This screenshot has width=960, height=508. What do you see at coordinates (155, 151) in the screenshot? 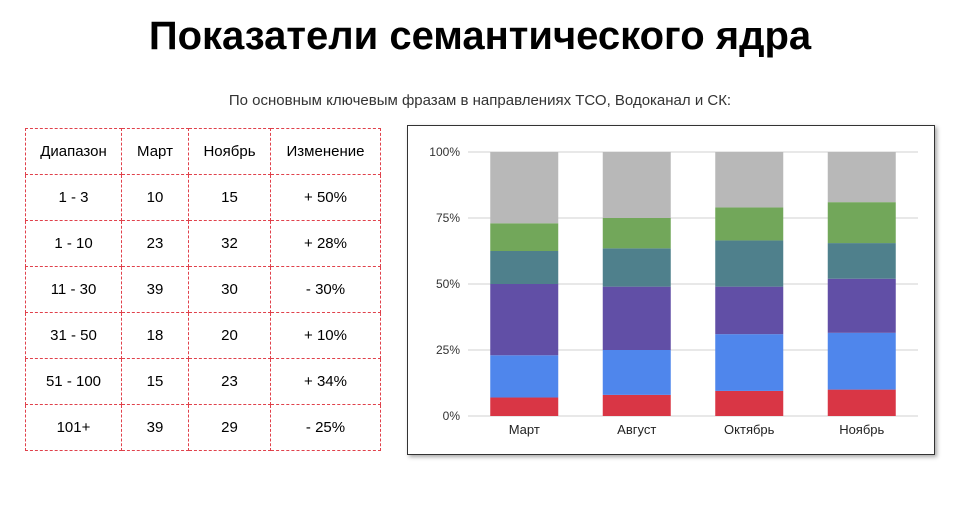
I see `header-cell: Март` at bounding box center [155, 151].